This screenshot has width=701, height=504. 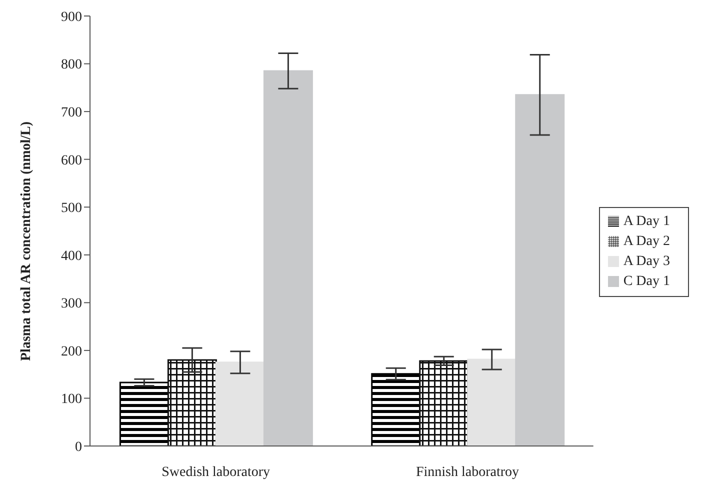 I want to click on y-tick-label: 500, so click(x=71, y=208).